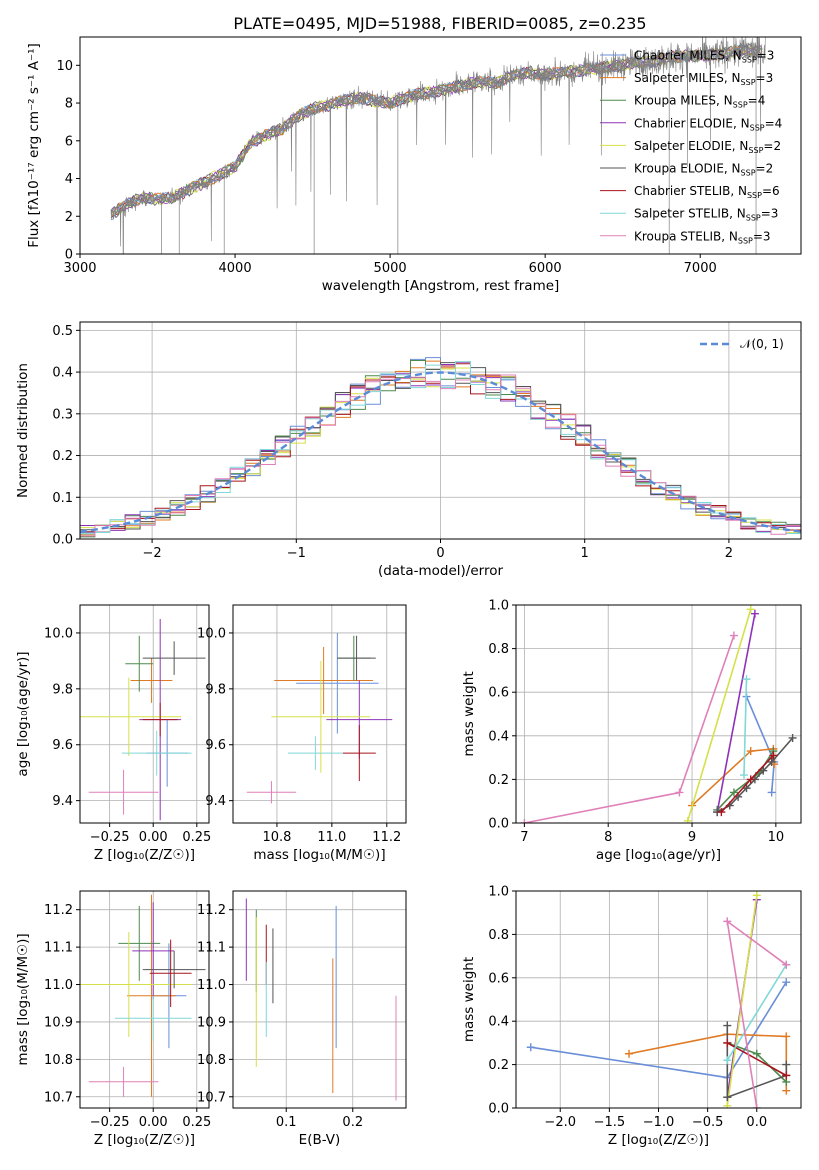 The image size is (819, 1170). I want to click on y-tick-label: 0.2, so click(62, 456).